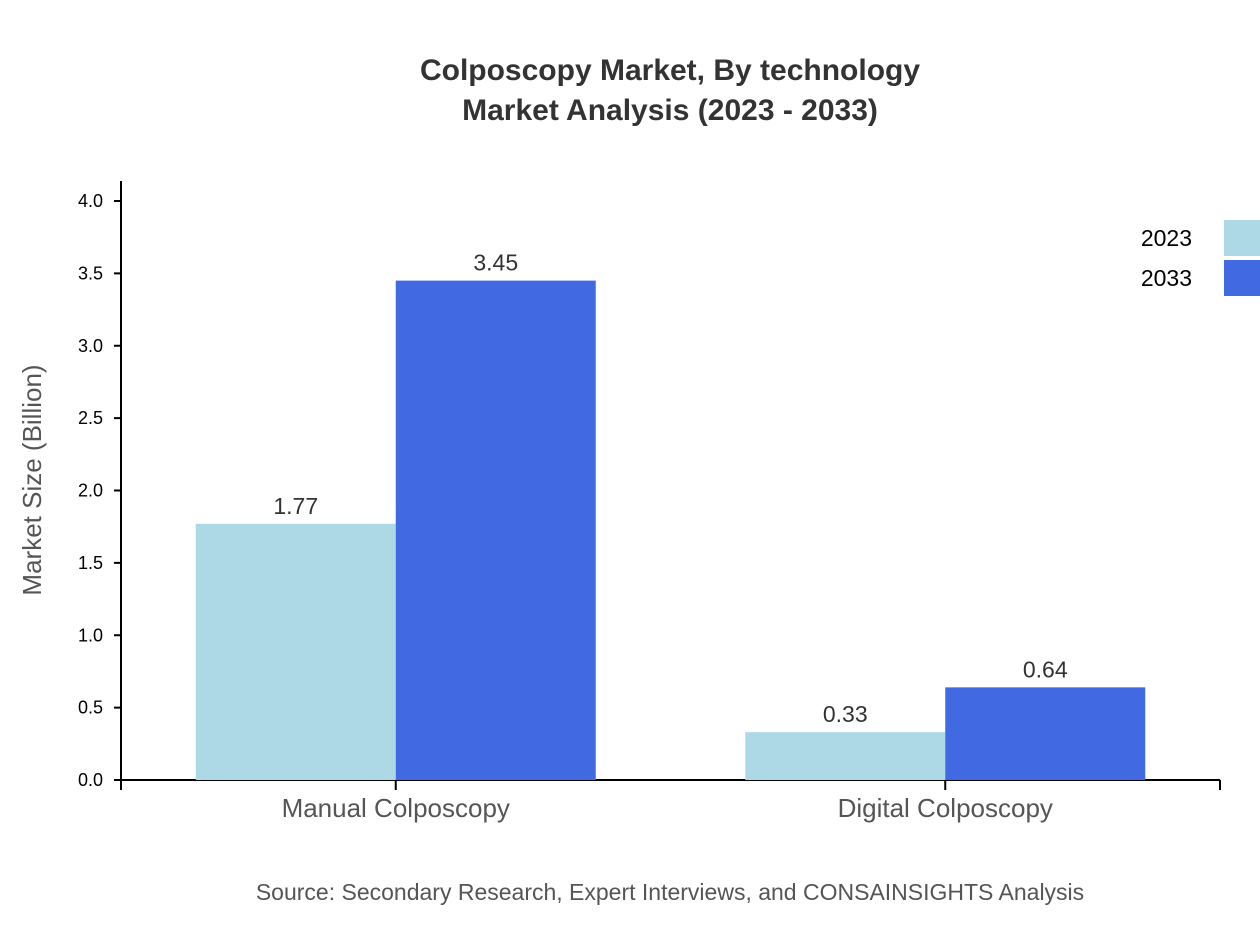 This screenshot has width=1260, height=925. What do you see at coordinates (90, 780) in the screenshot?
I see `y-tick-label: 0.0` at bounding box center [90, 780].